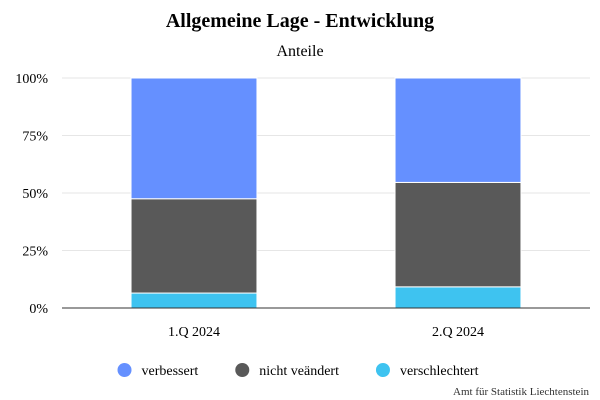  I want to click on legend-item: nicht veändert, so click(287, 371).